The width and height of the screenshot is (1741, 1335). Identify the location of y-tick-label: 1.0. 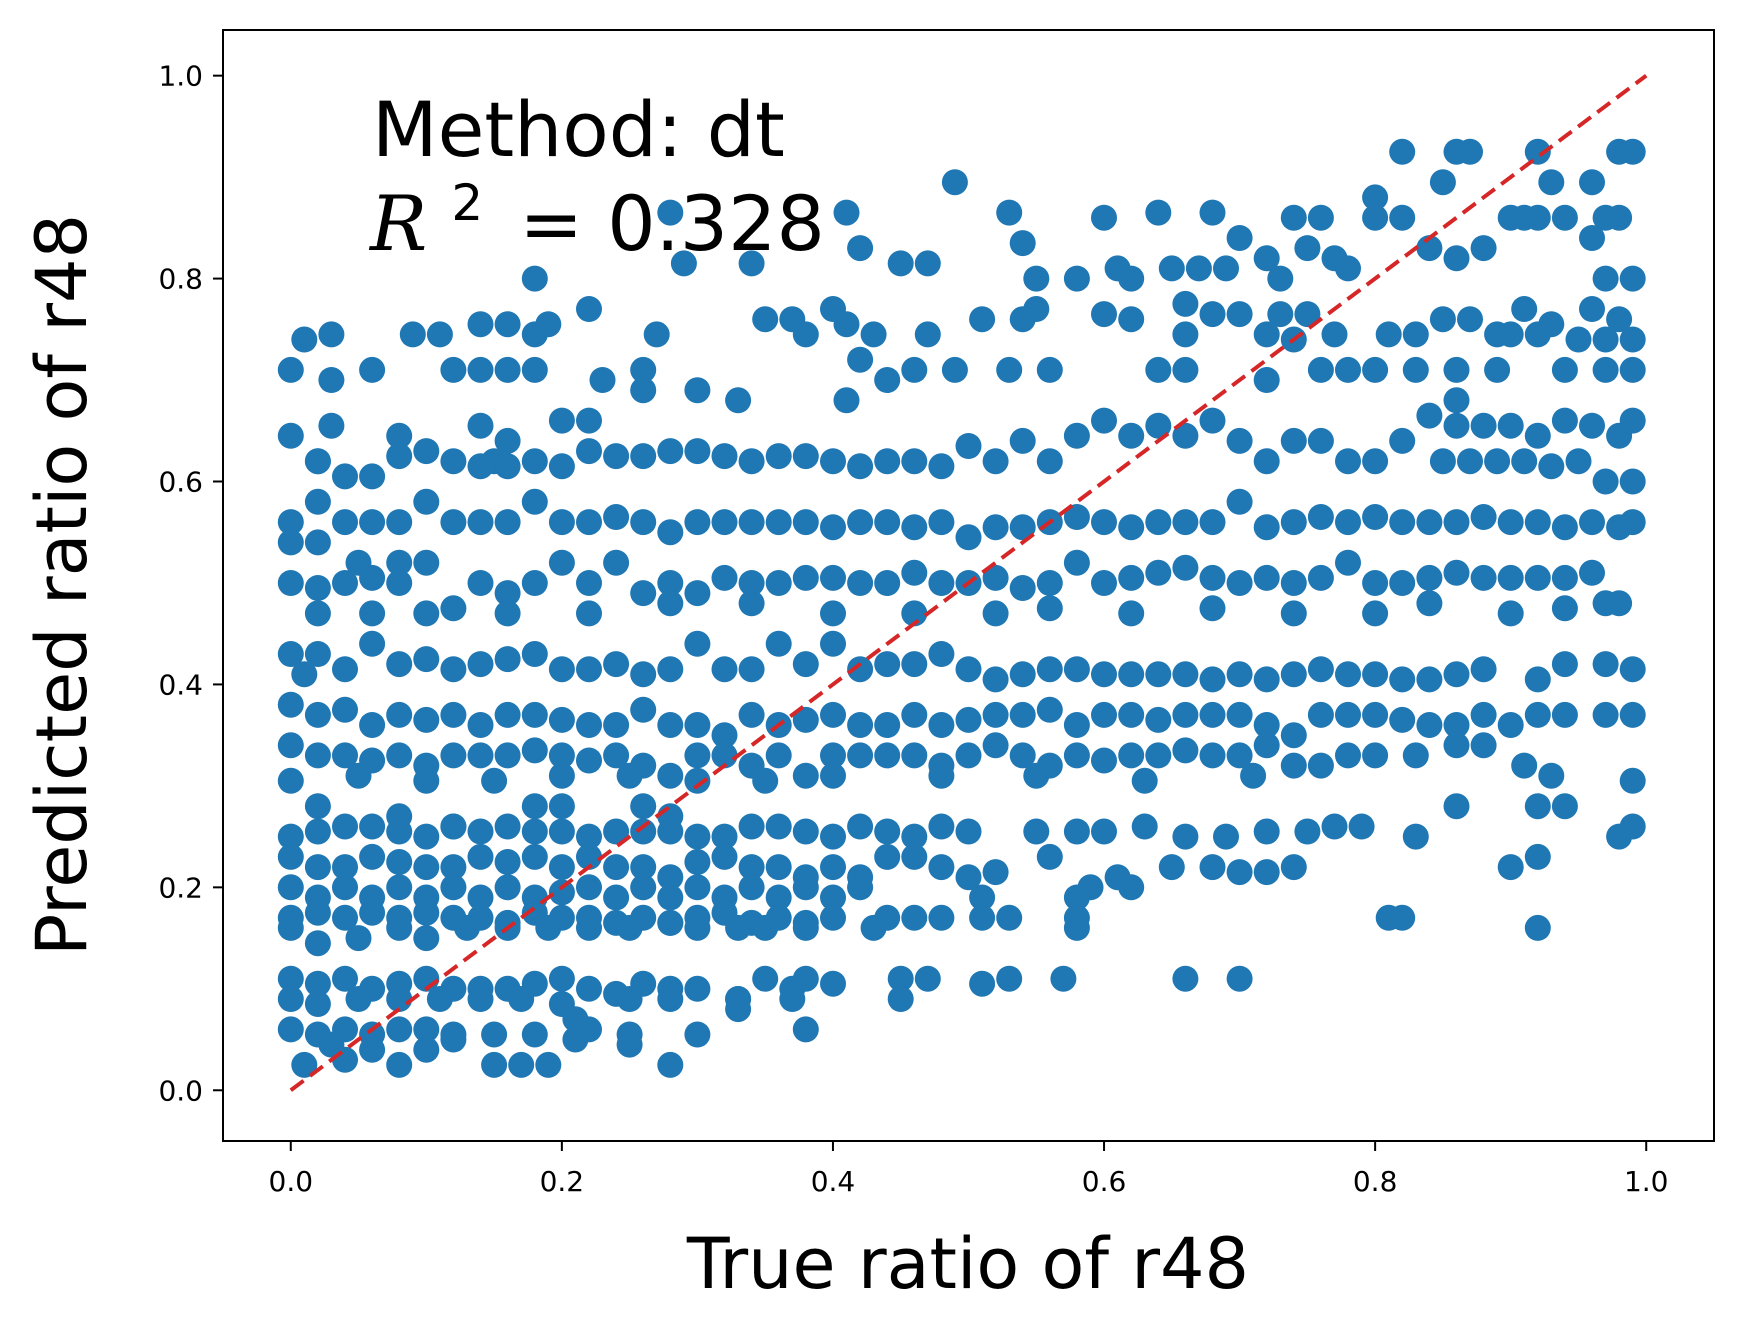
(180, 76).